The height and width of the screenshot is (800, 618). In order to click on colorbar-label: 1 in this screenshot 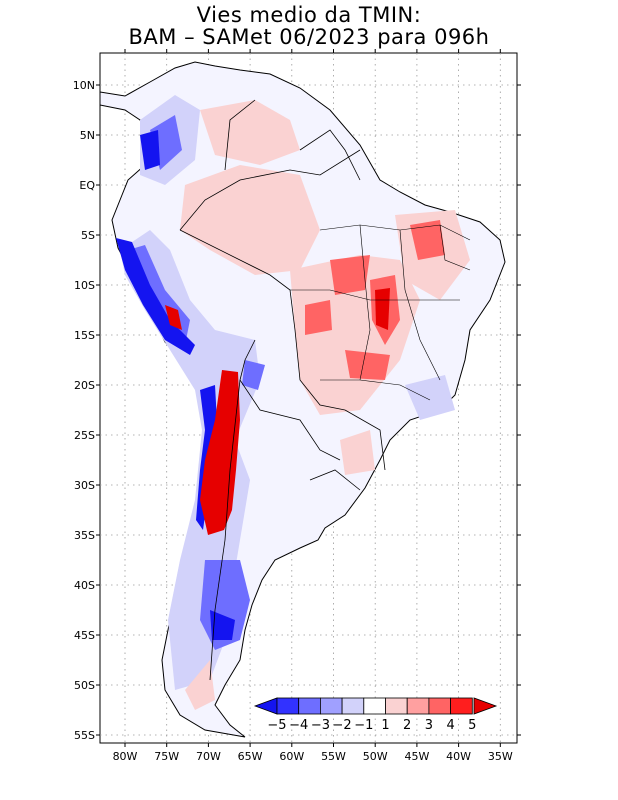, I will do `click(385, 725)`.